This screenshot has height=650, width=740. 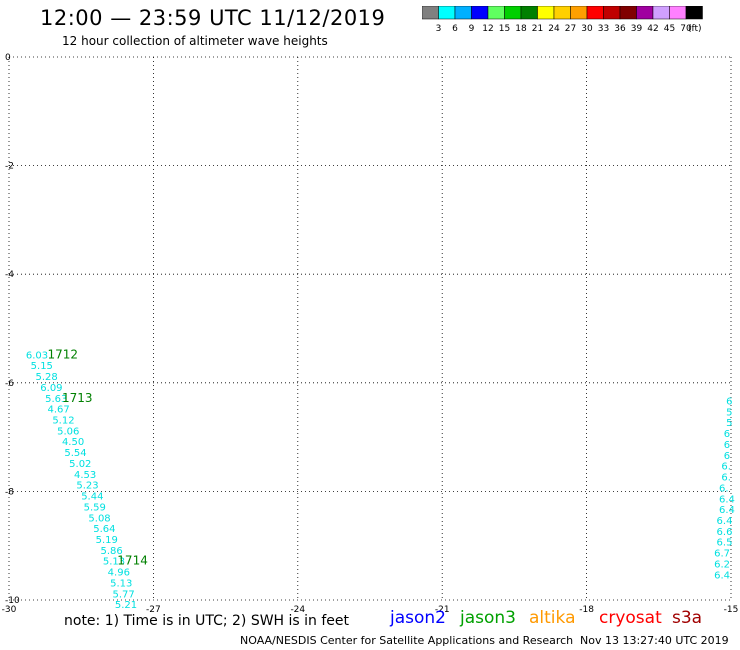 What do you see at coordinates (637, 29) in the screenshot?
I see `legend-label: 39` at bounding box center [637, 29].